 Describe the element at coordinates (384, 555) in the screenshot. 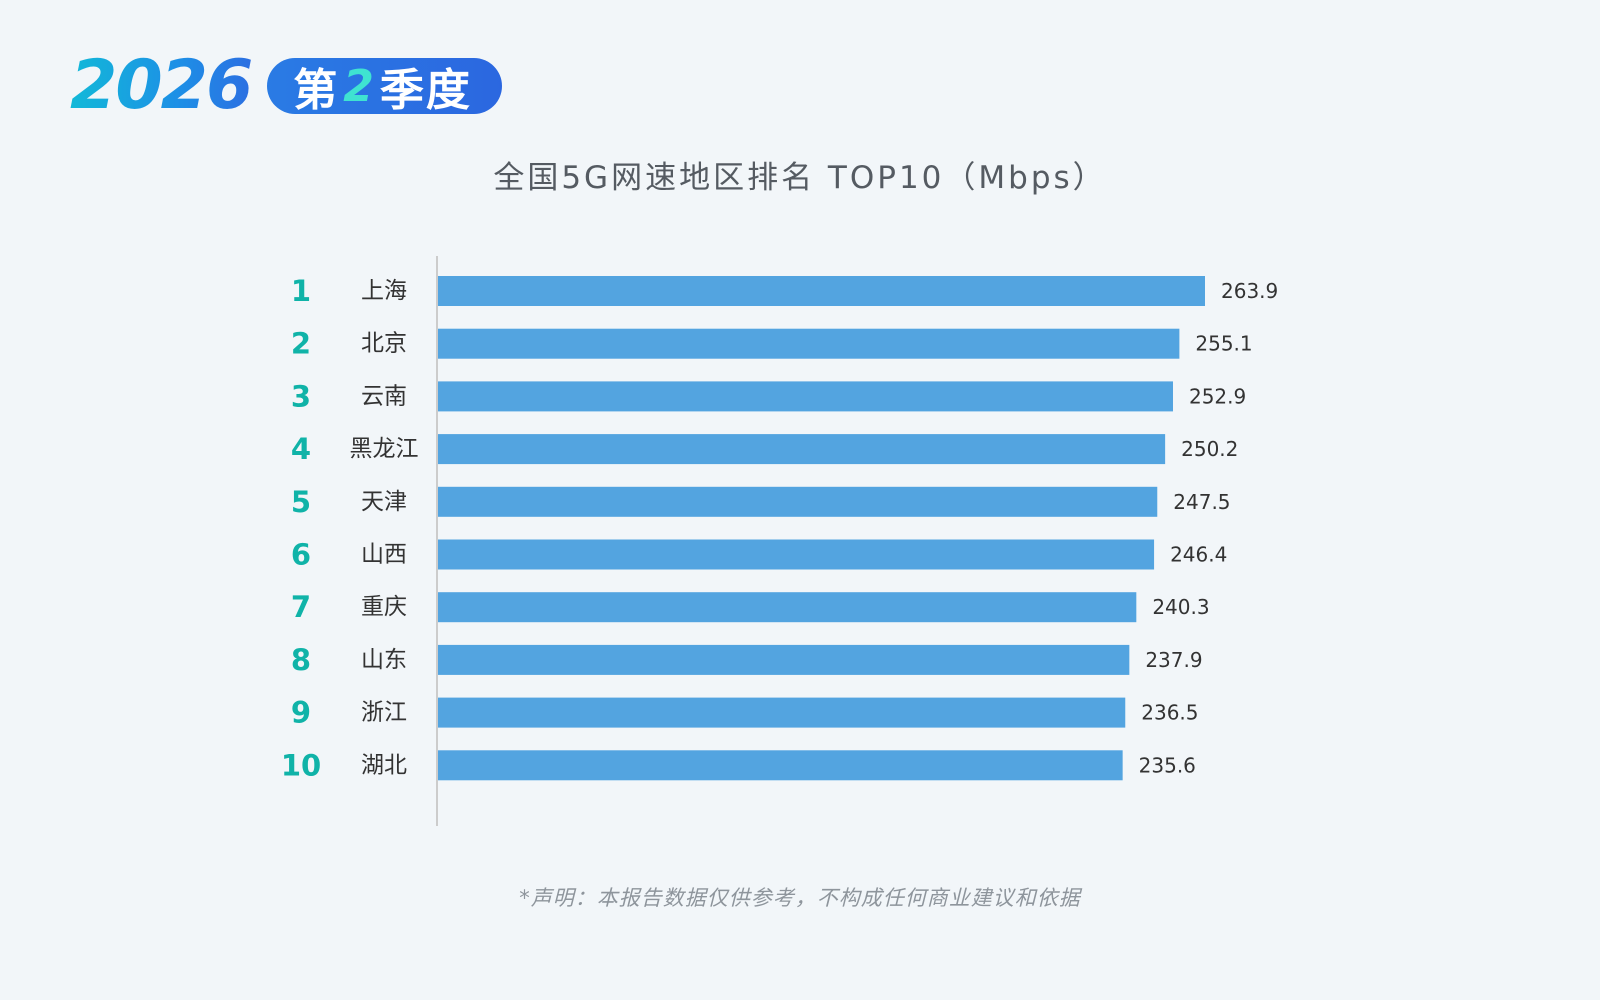

I see `category-label: 山西` at that location.